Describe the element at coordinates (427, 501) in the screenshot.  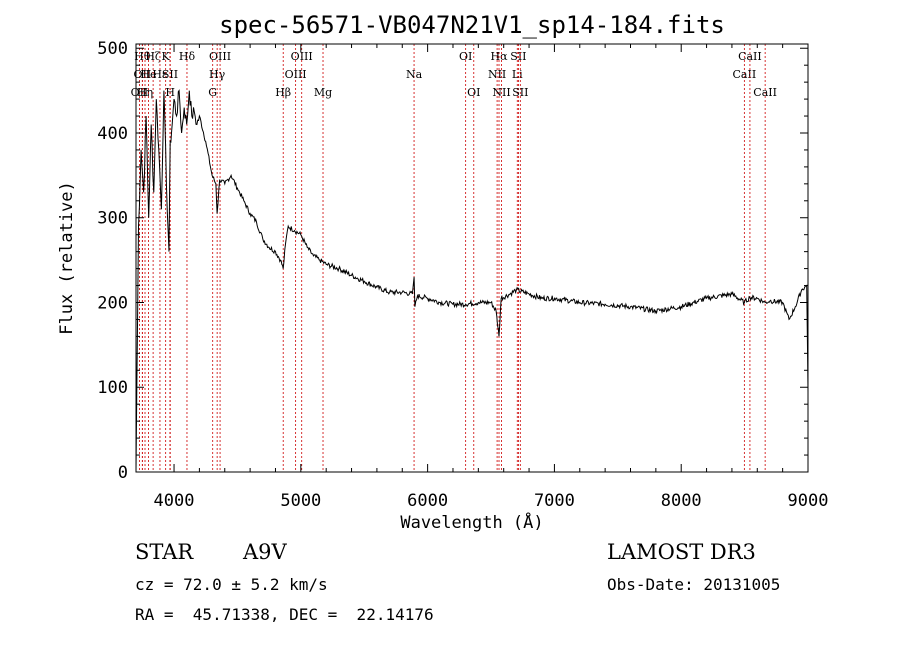
I see `x-tick-label: 6000` at that location.